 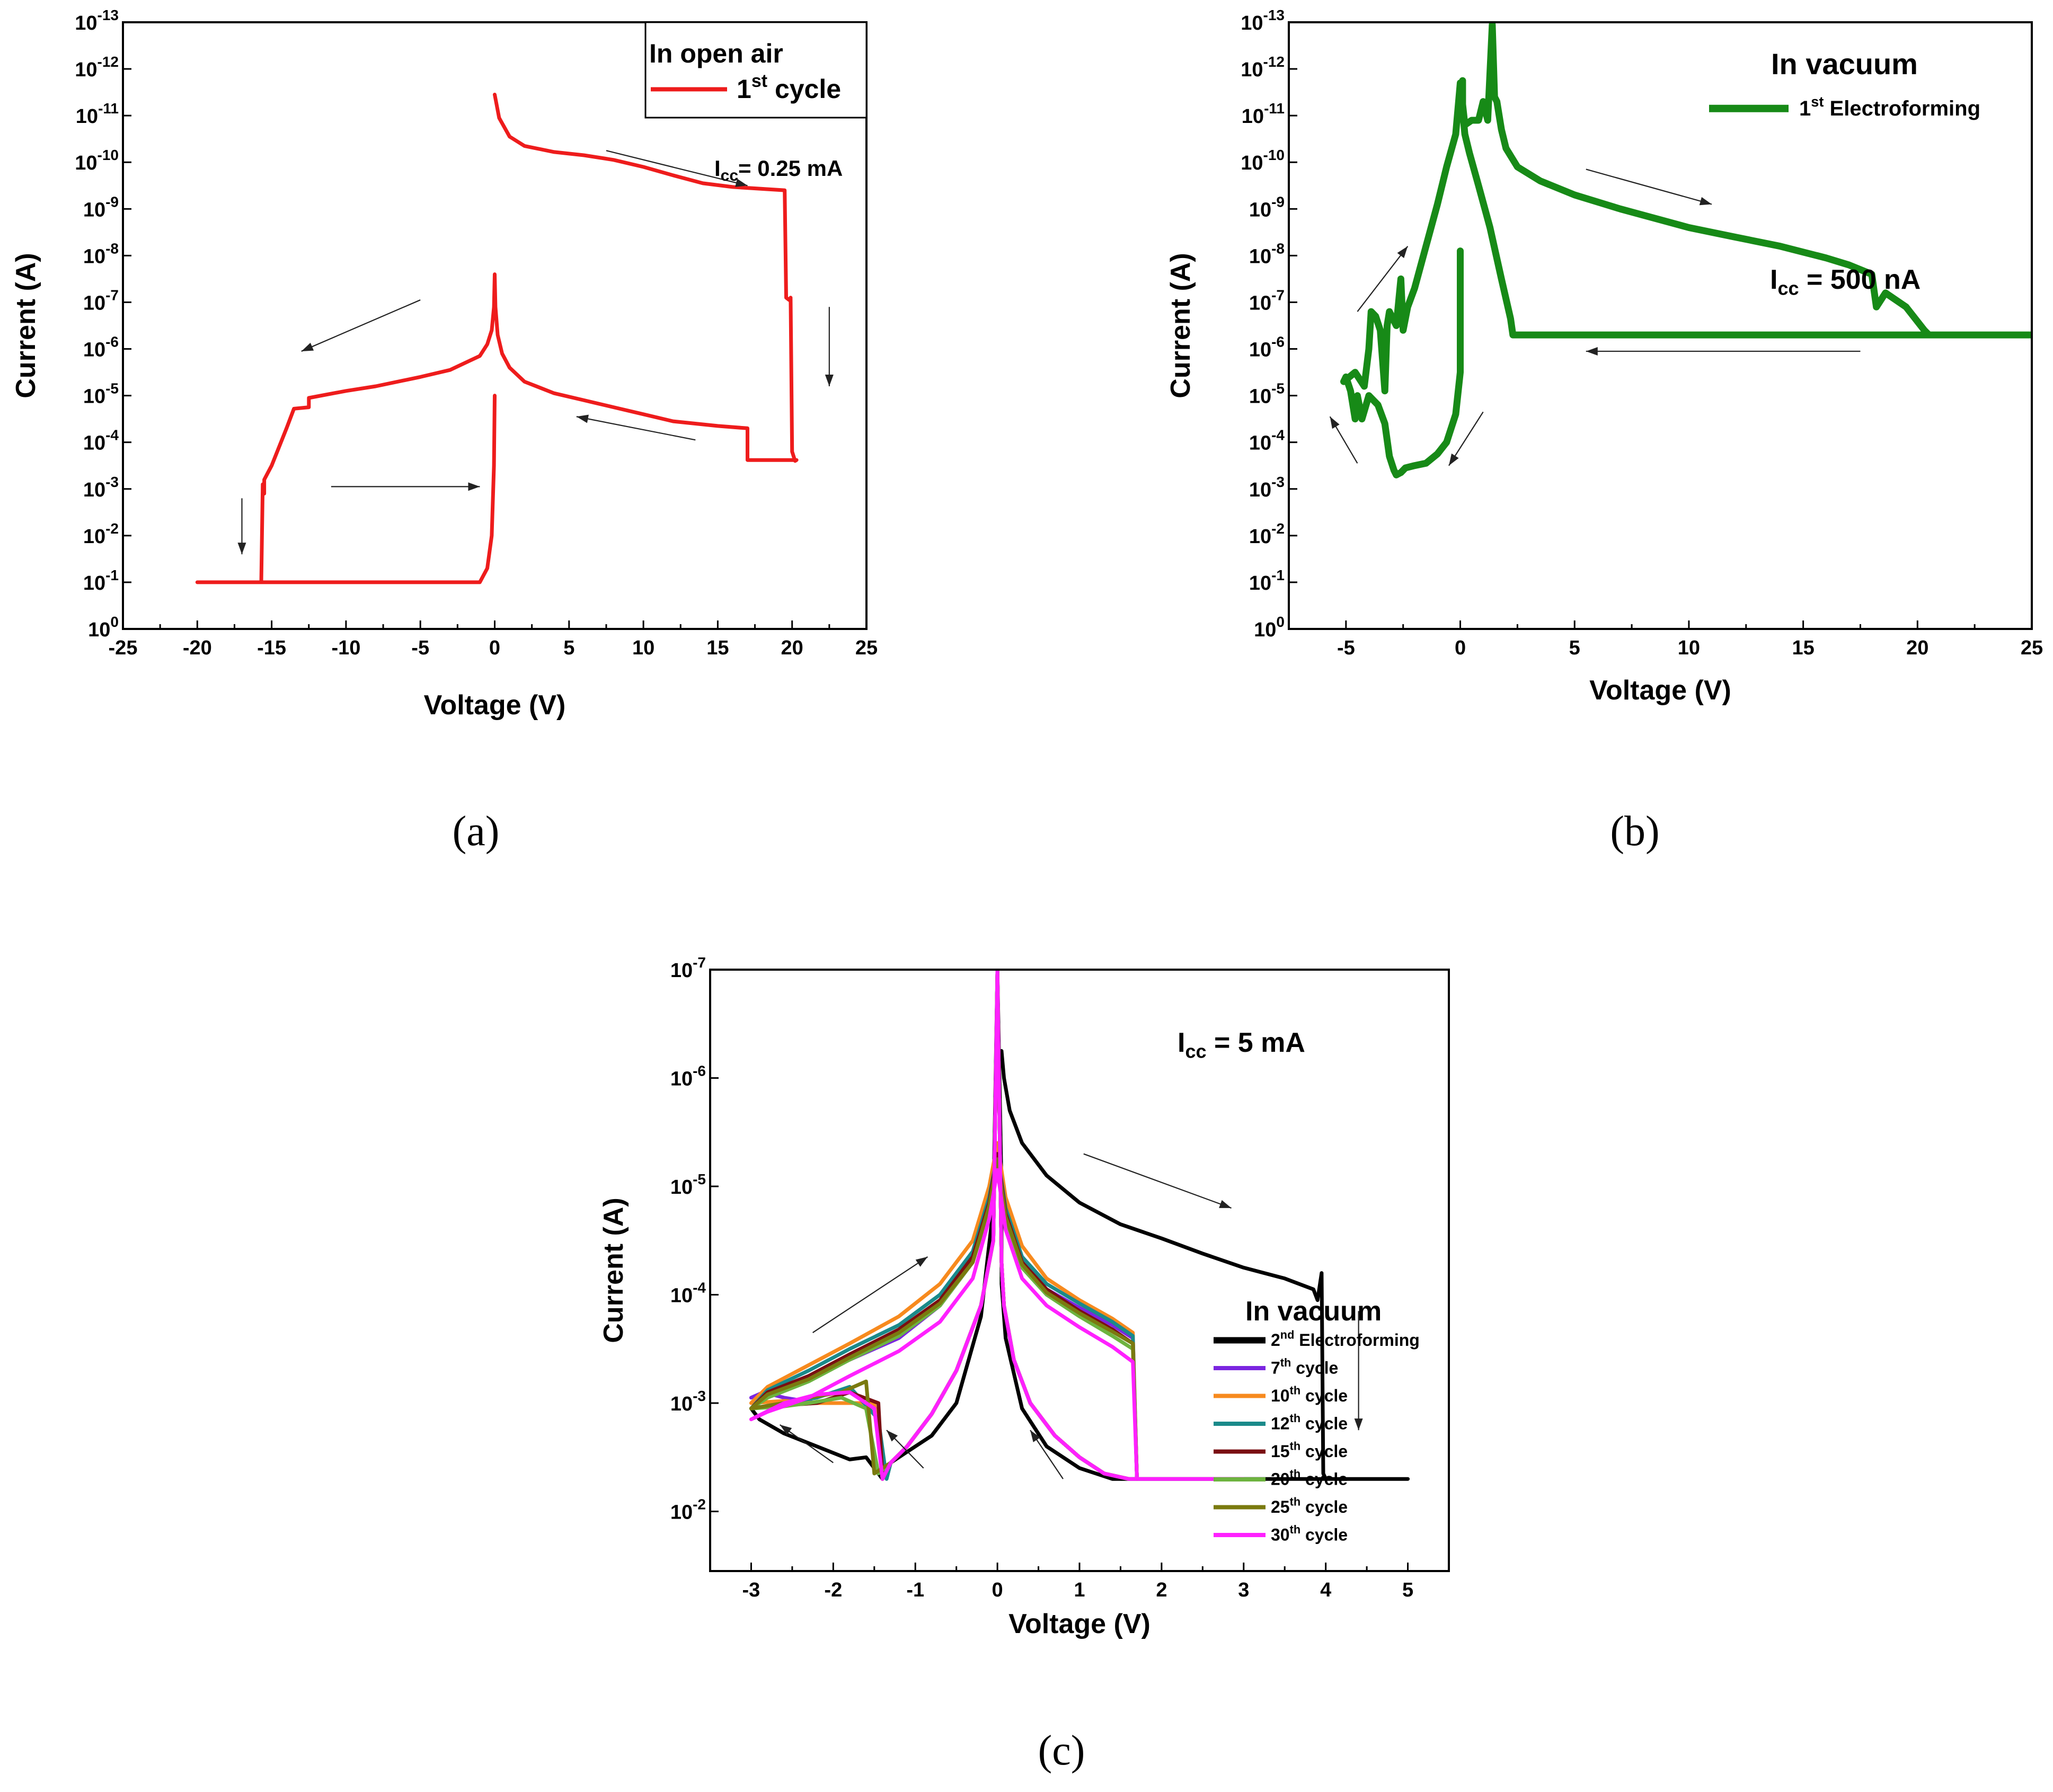 What do you see at coordinates (1309, 1451) in the screenshot?
I see `legend-entry-label: 15th cycle` at bounding box center [1309, 1451].